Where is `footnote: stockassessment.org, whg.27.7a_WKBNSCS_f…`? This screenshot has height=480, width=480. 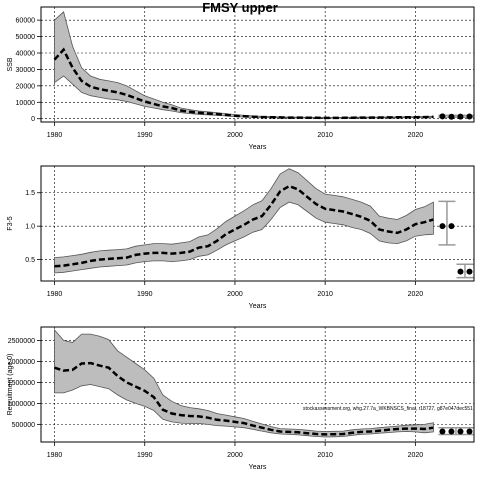
footnote: stockassessment.org, whg.27.7a_WKBNSCS_f… is located at coordinates (388, 409).